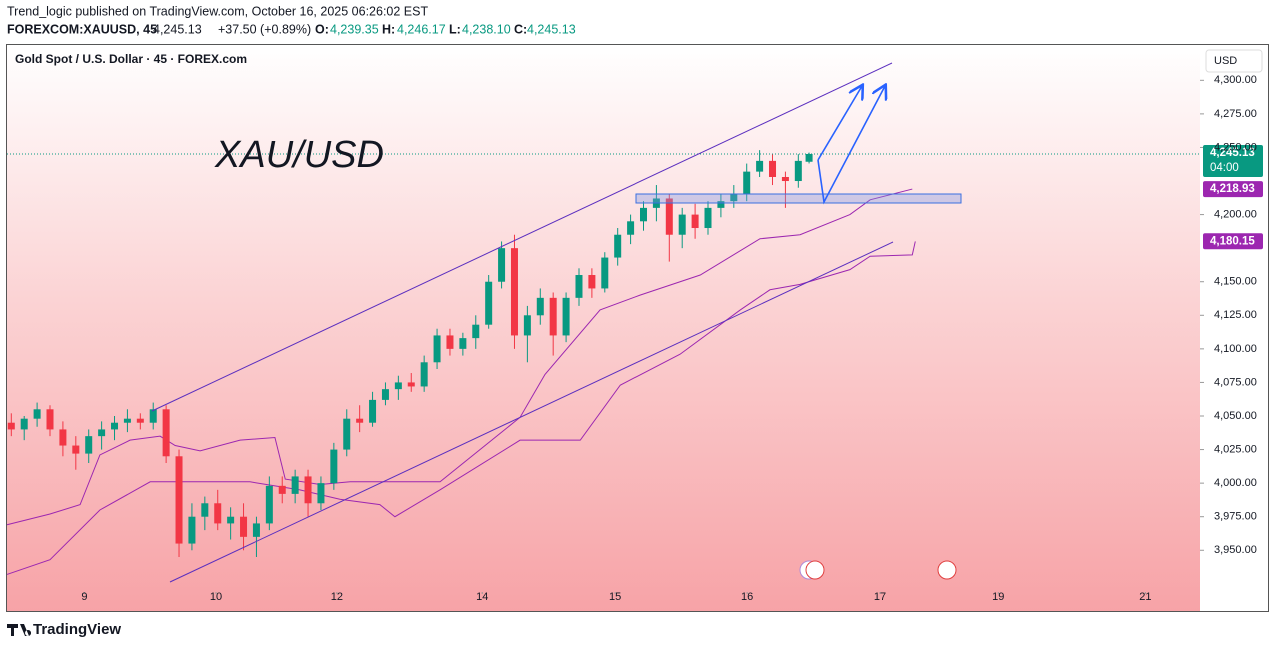 The image size is (1275, 648). I want to click on x-tick-label: 21, so click(1145, 597).